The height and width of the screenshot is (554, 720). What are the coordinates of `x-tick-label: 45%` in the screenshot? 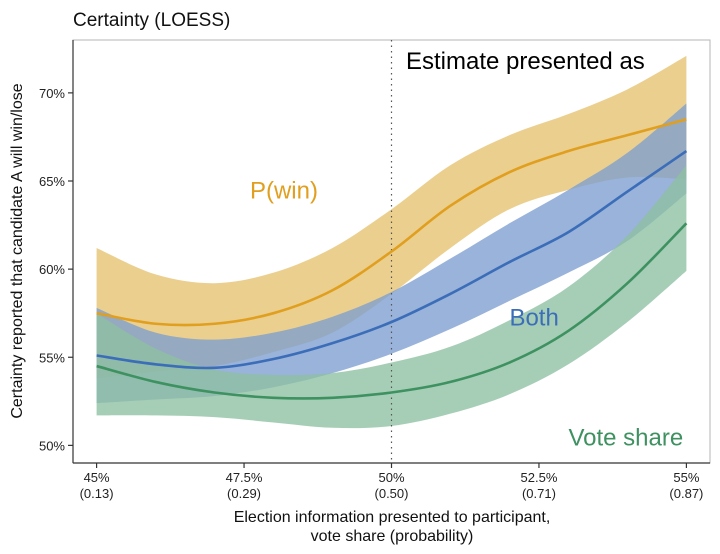 It's located at (97, 477).